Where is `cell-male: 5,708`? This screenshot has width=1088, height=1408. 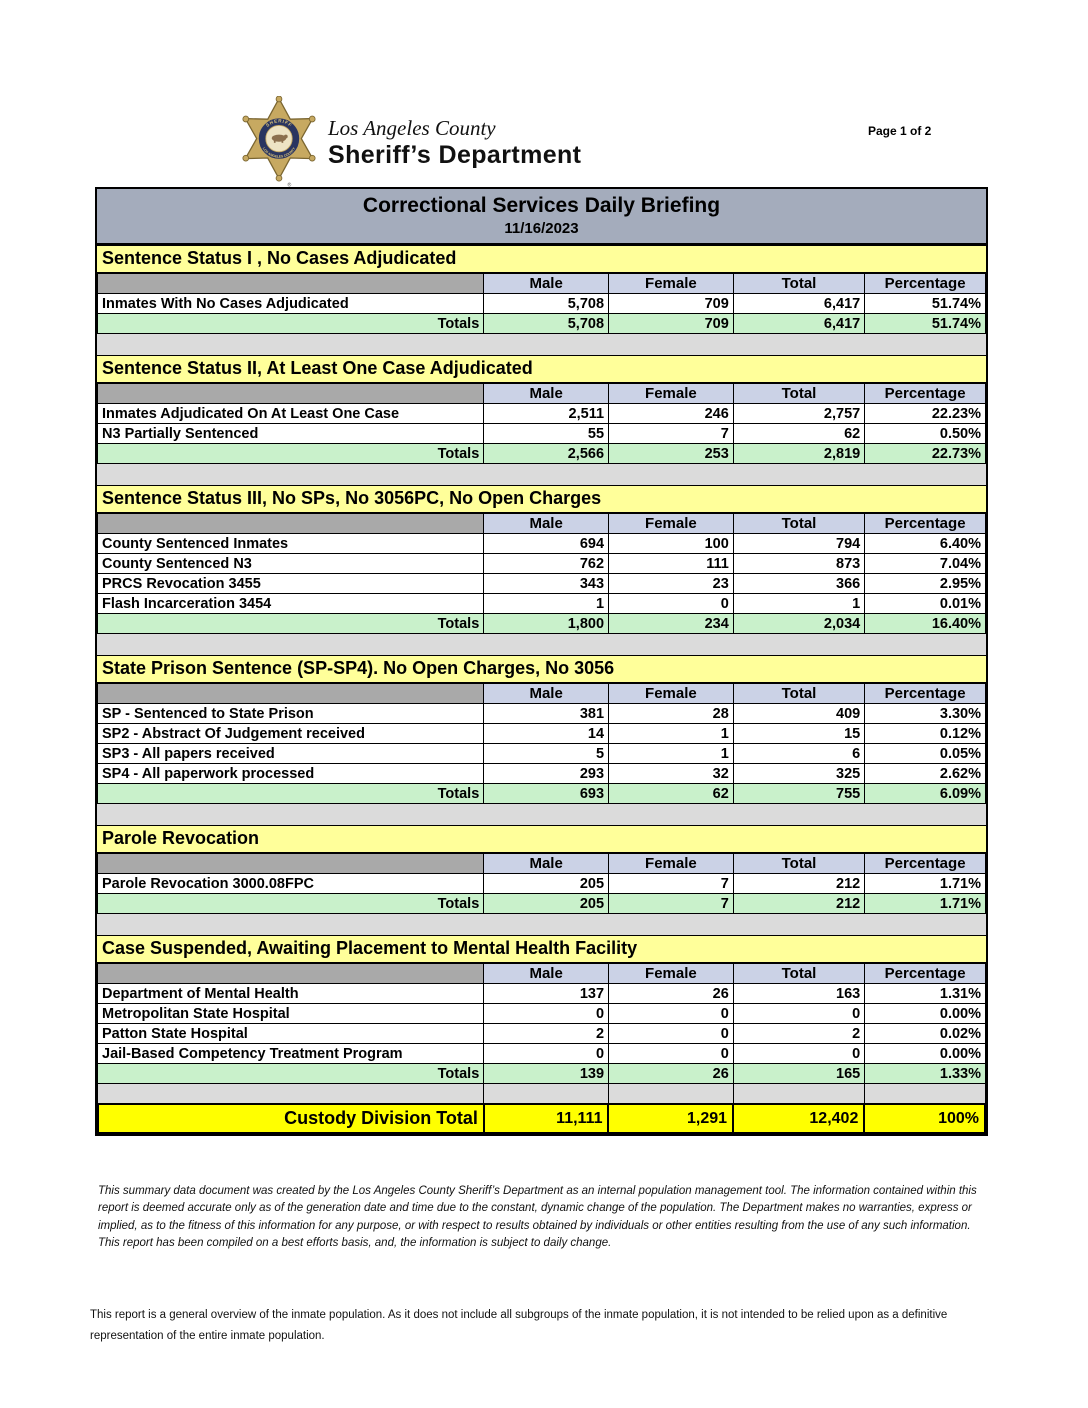 cell-male: 5,708 is located at coordinates (546, 303).